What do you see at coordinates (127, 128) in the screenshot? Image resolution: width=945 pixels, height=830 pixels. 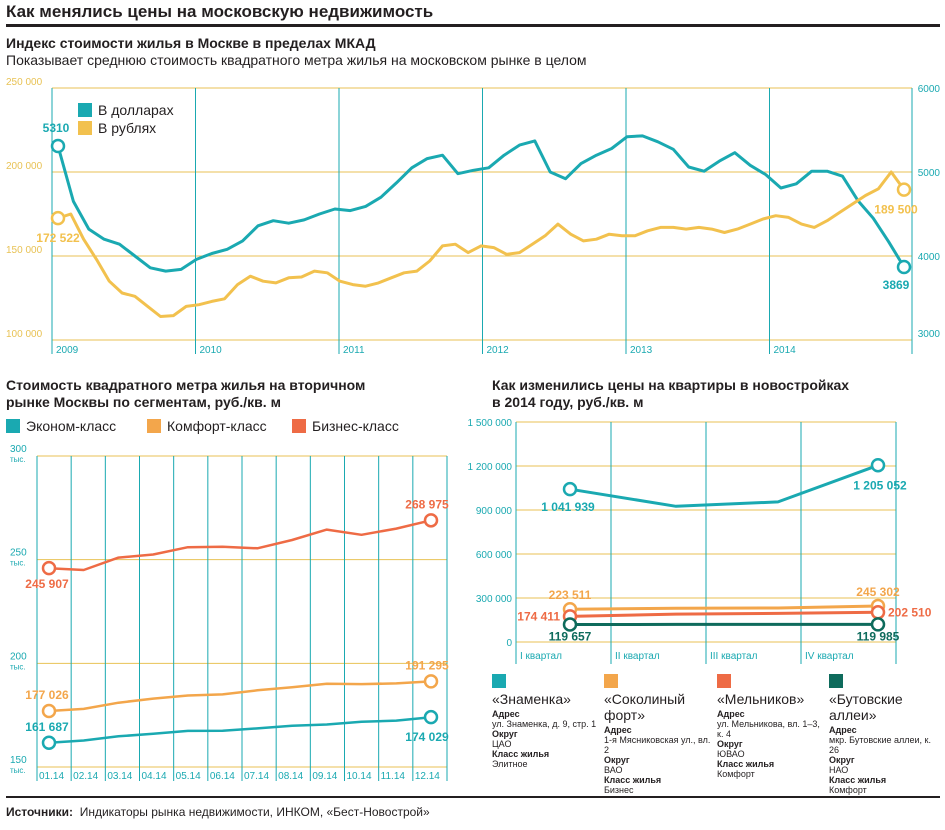 I see `legend-label-rub: В рублях` at bounding box center [127, 128].